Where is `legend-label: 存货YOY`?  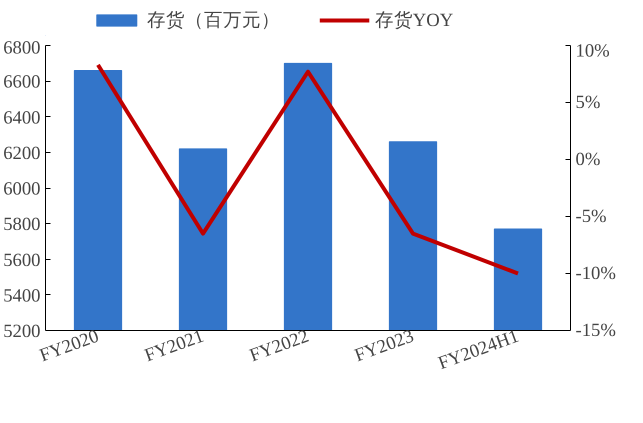
legend-label: 存货YOY is located at coordinates (414, 21).